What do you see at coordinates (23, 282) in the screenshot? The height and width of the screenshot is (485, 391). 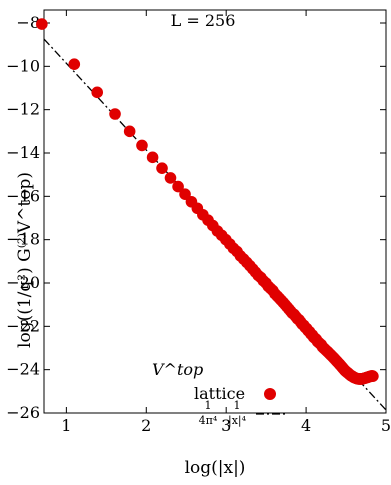 I see `y-tick-label: −20` at bounding box center [23, 282].